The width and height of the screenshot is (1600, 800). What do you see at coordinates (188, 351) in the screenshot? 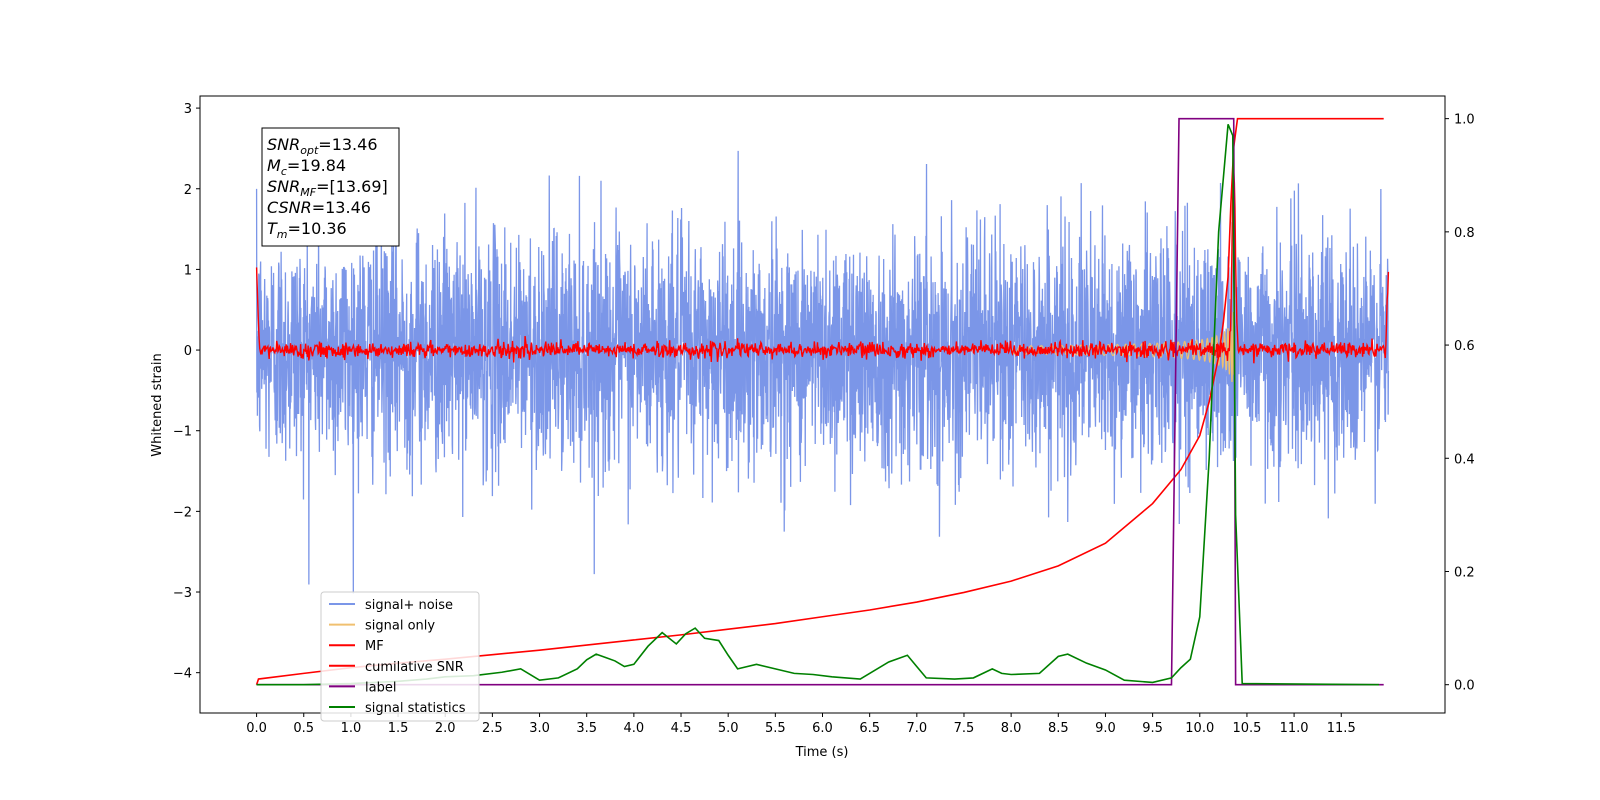
I see `y-tick-label: 0` at bounding box center [188, 351].